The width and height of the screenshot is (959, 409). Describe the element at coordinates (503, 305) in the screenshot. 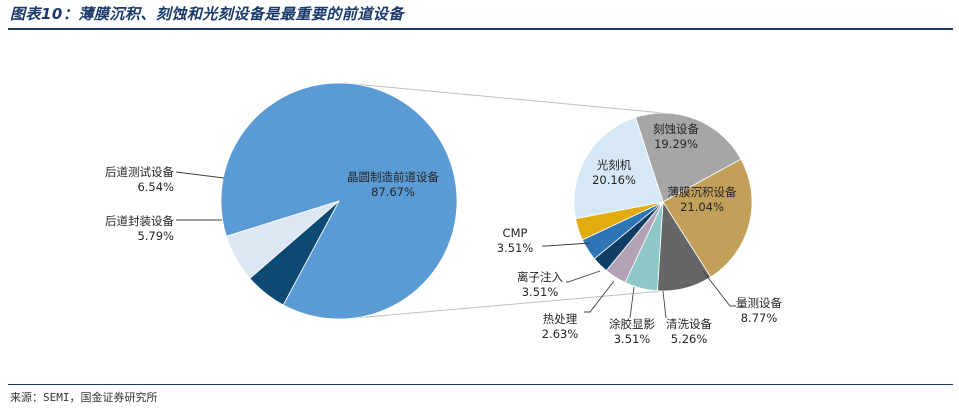

I see `connector-line-bottom` at that location.